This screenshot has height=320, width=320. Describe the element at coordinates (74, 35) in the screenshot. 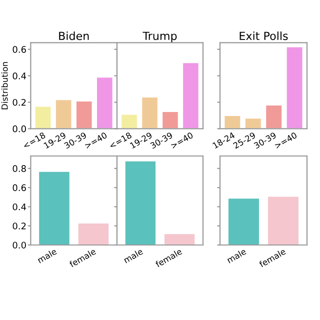

I see `chart-title: Biden` at that location.